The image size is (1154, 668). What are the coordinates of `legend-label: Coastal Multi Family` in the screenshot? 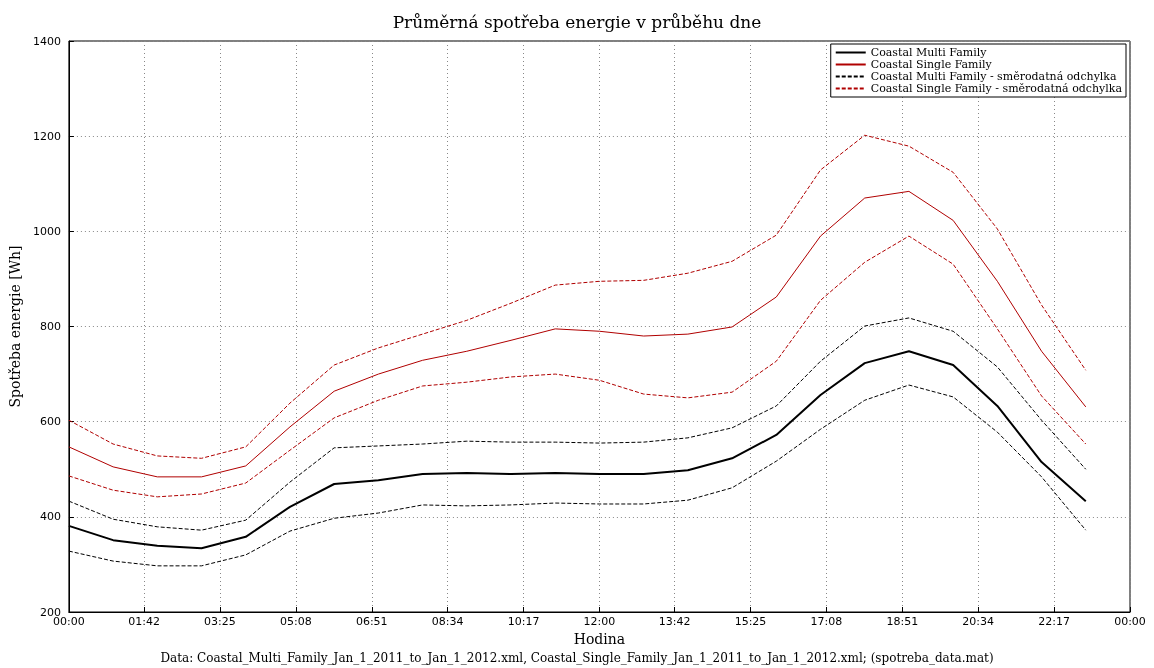 It's located at (929, 52).